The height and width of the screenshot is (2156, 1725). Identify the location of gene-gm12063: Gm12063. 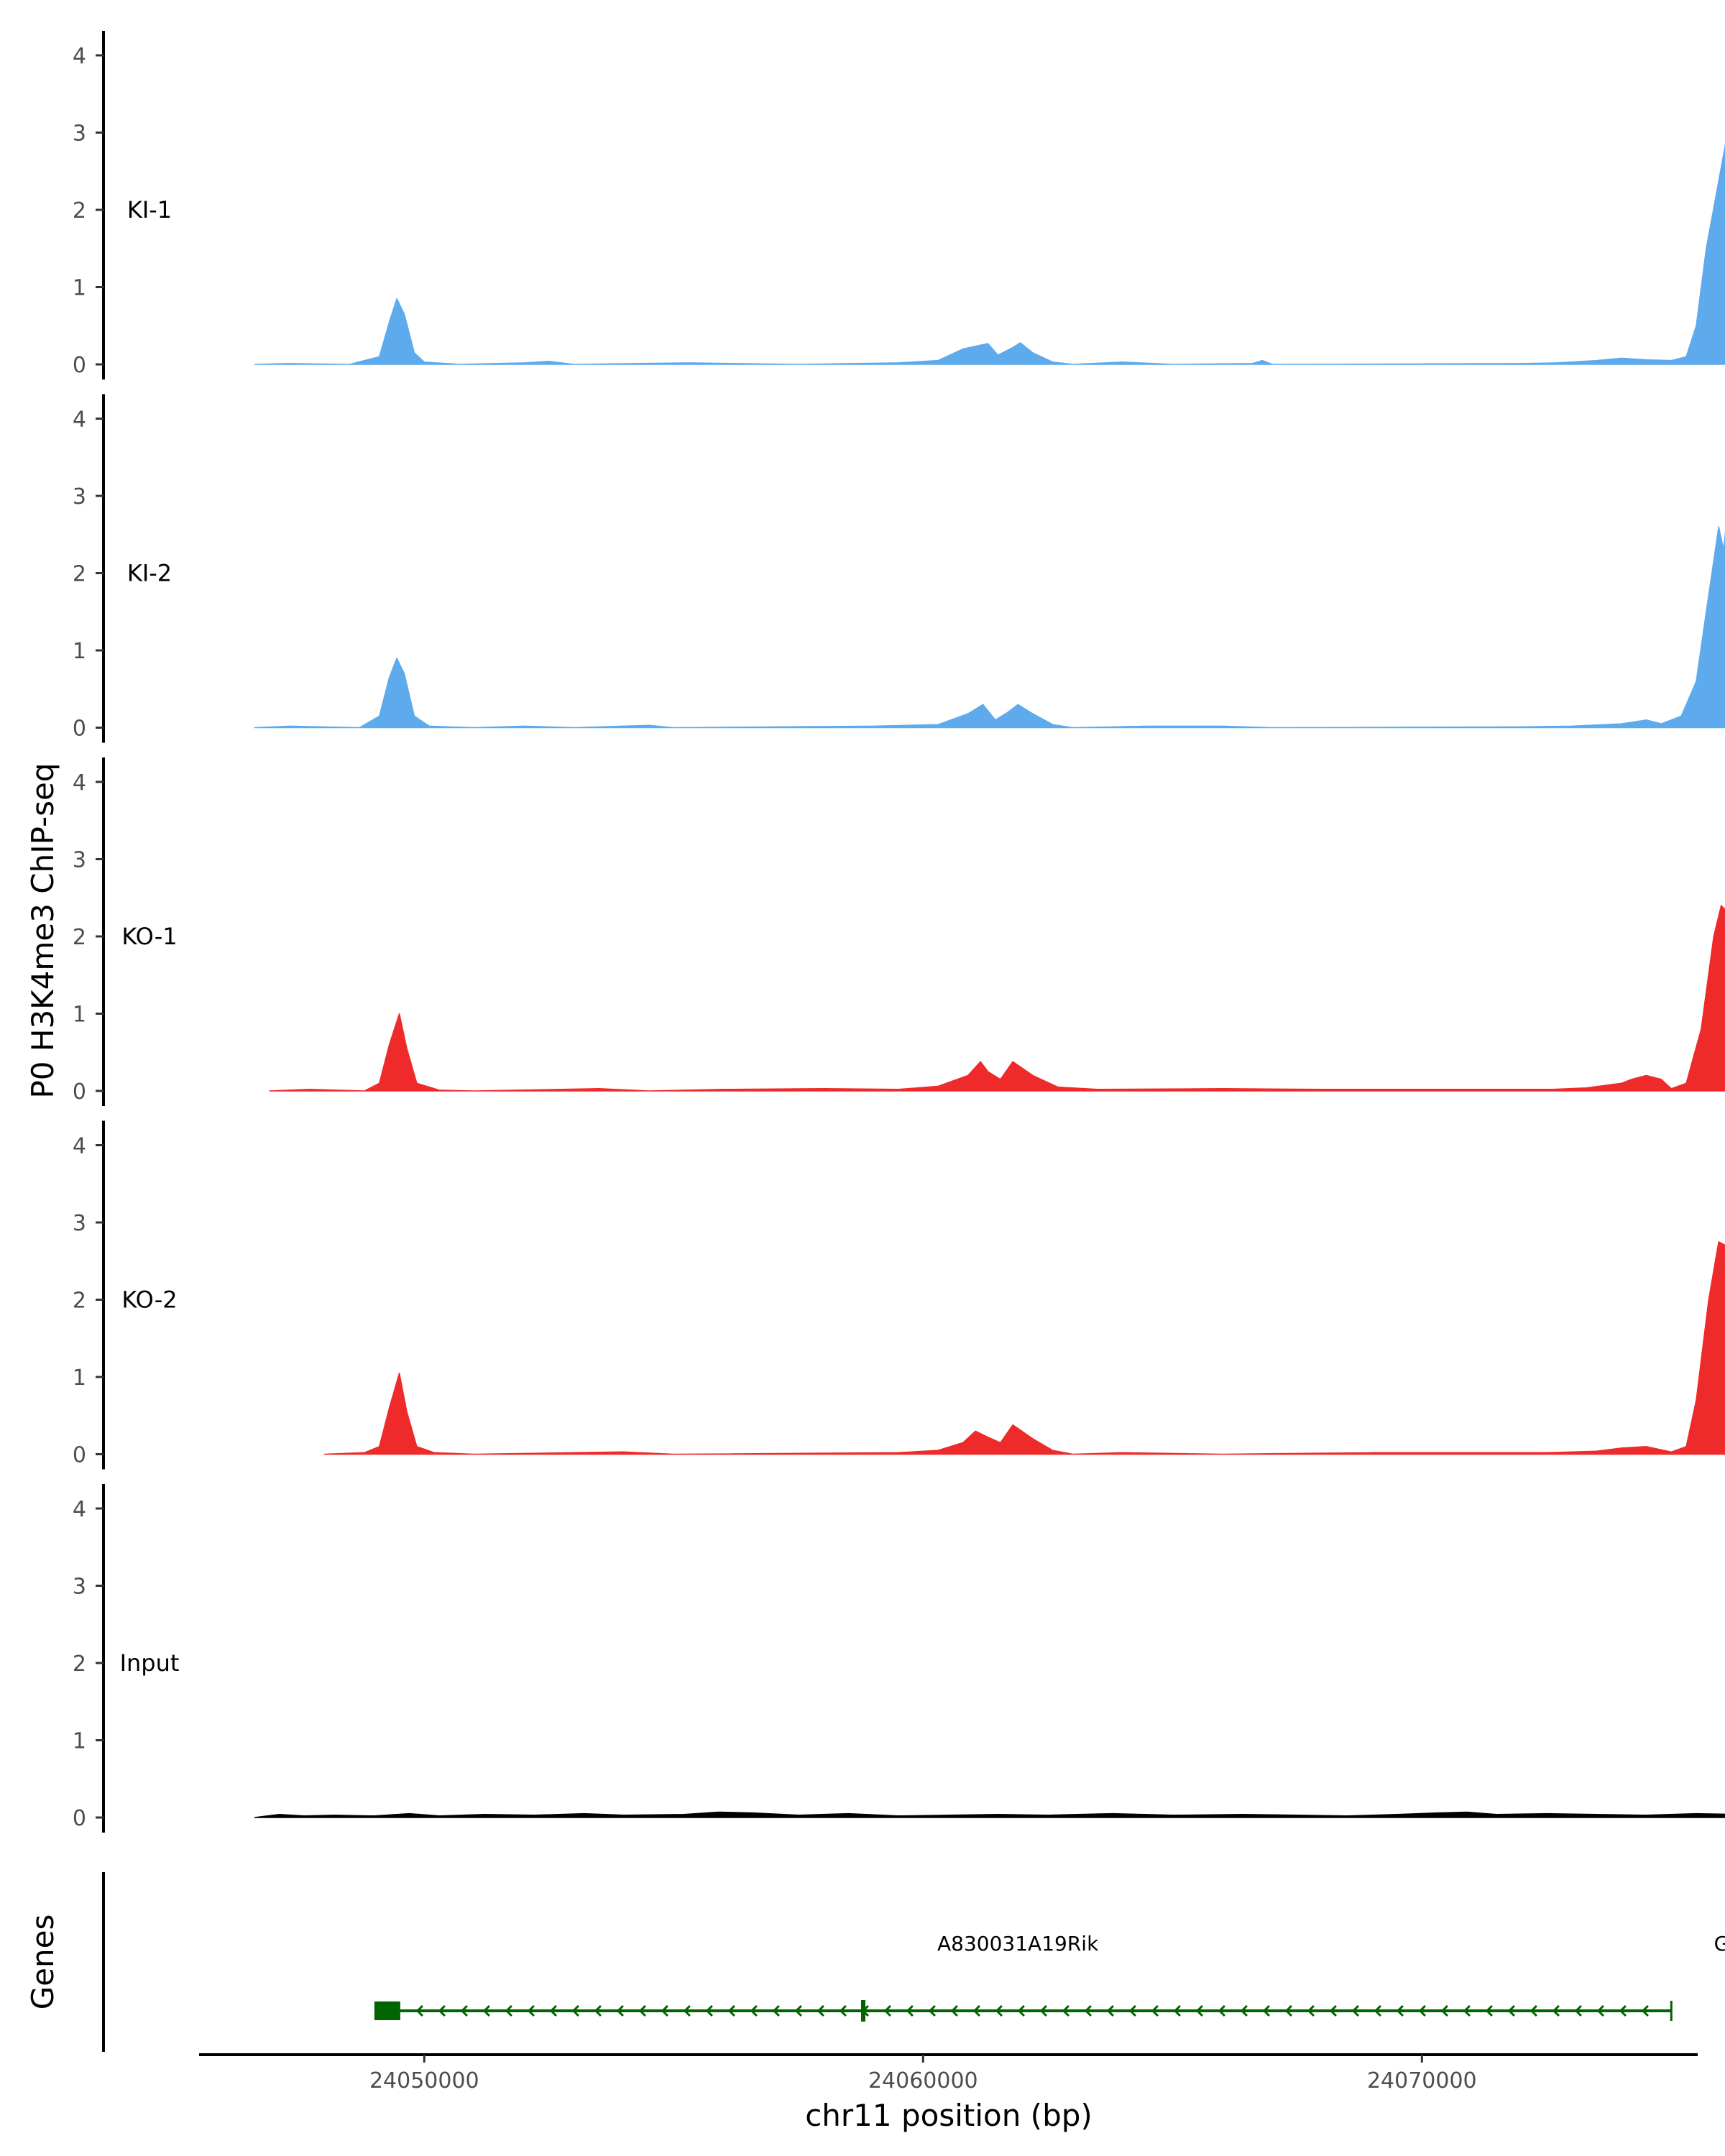
(1719, 1944).